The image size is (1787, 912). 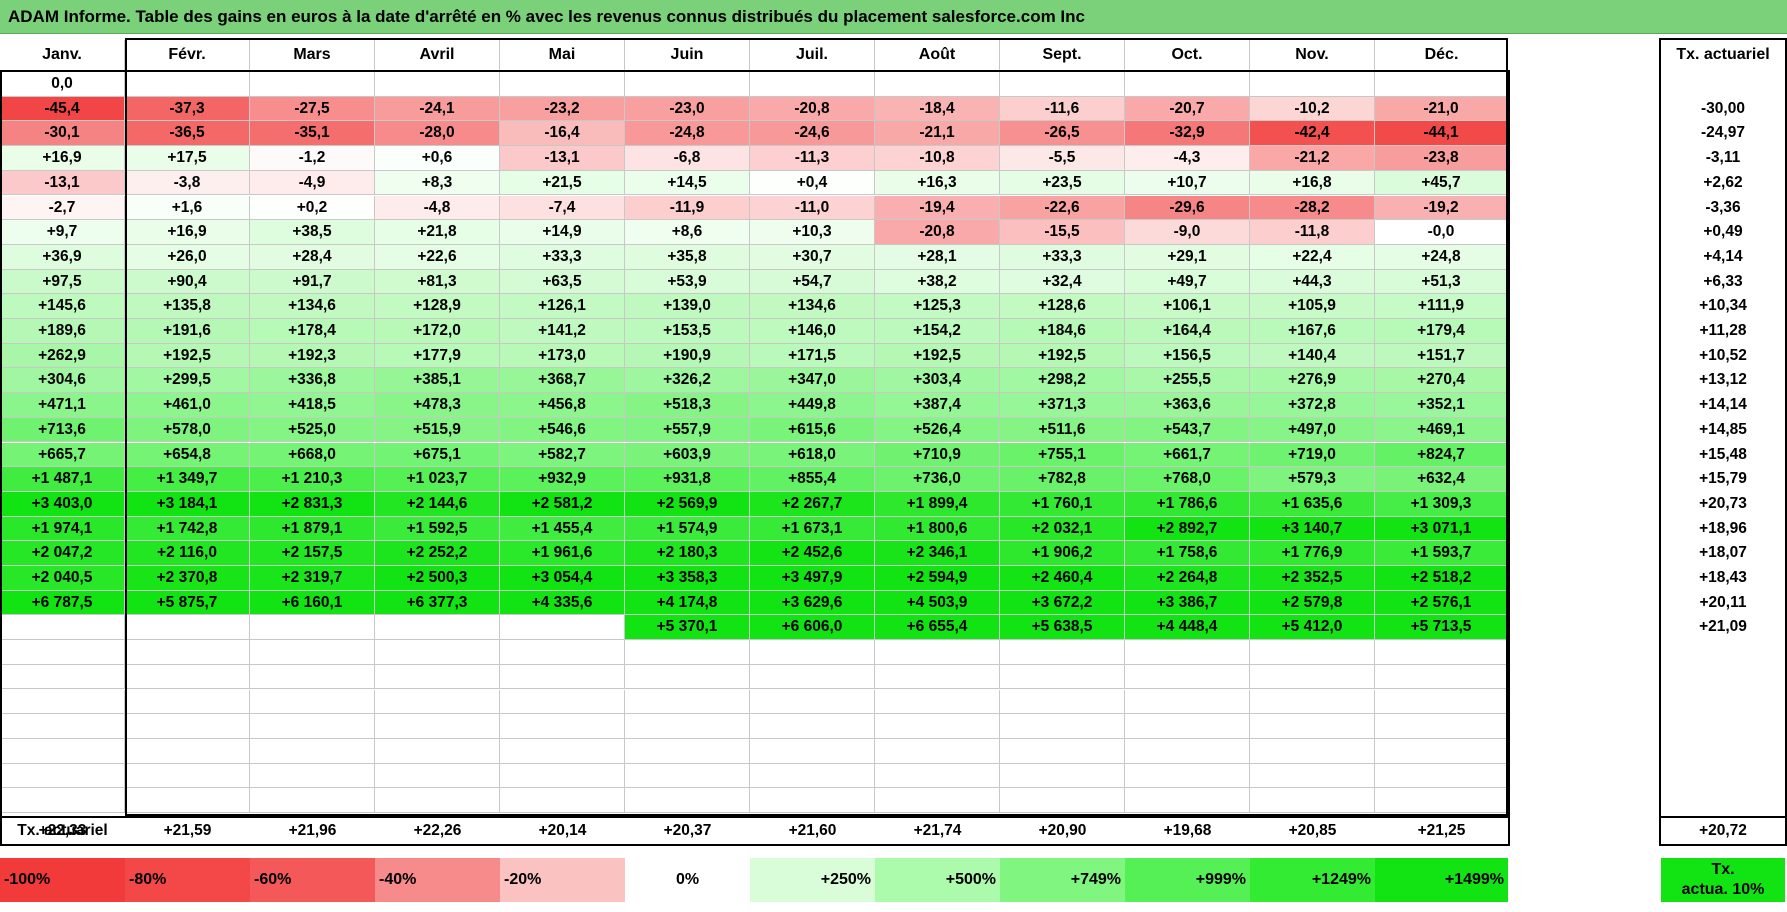 I want to click on gain-cell: +23,5, so click(x=1062, y=183).